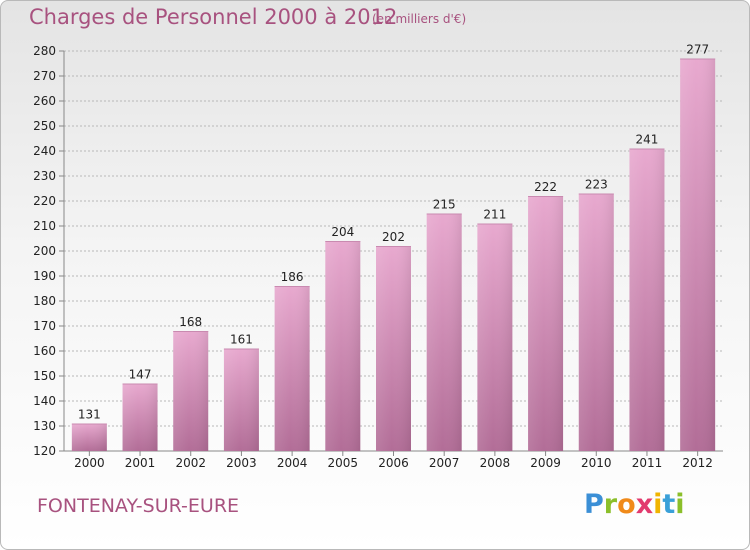 The height and width of the screenshot is (550, 750). What do you see at coordinates (343, 463) in the screenshot?
I see `x-tick-label-2005: 2005` at bounding box center [343, 463].